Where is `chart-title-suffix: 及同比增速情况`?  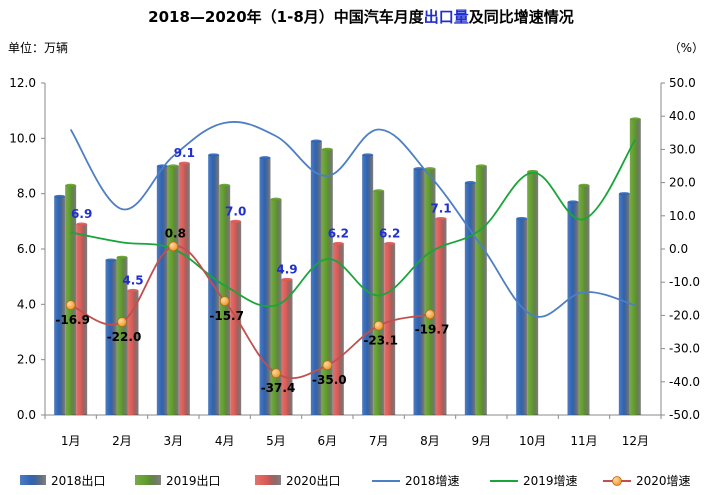
chart-title-suffix: 及同比增速情况 is located at coordinates (521, 17).